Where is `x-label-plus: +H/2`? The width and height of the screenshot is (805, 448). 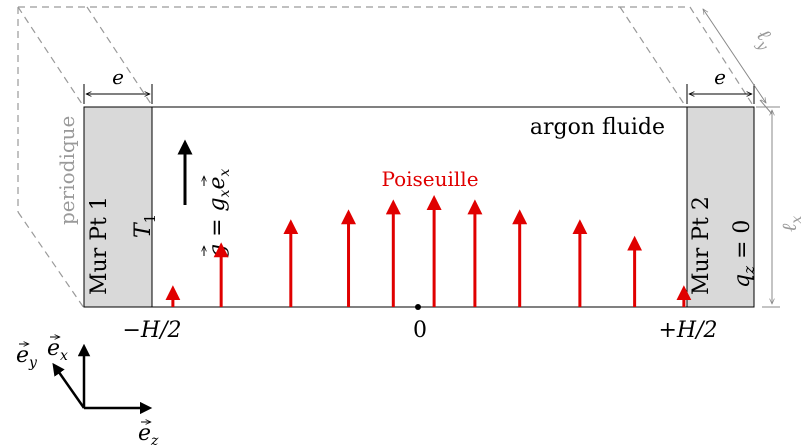
x-label-plus: +H/2 is located at coordinates (687, 330).